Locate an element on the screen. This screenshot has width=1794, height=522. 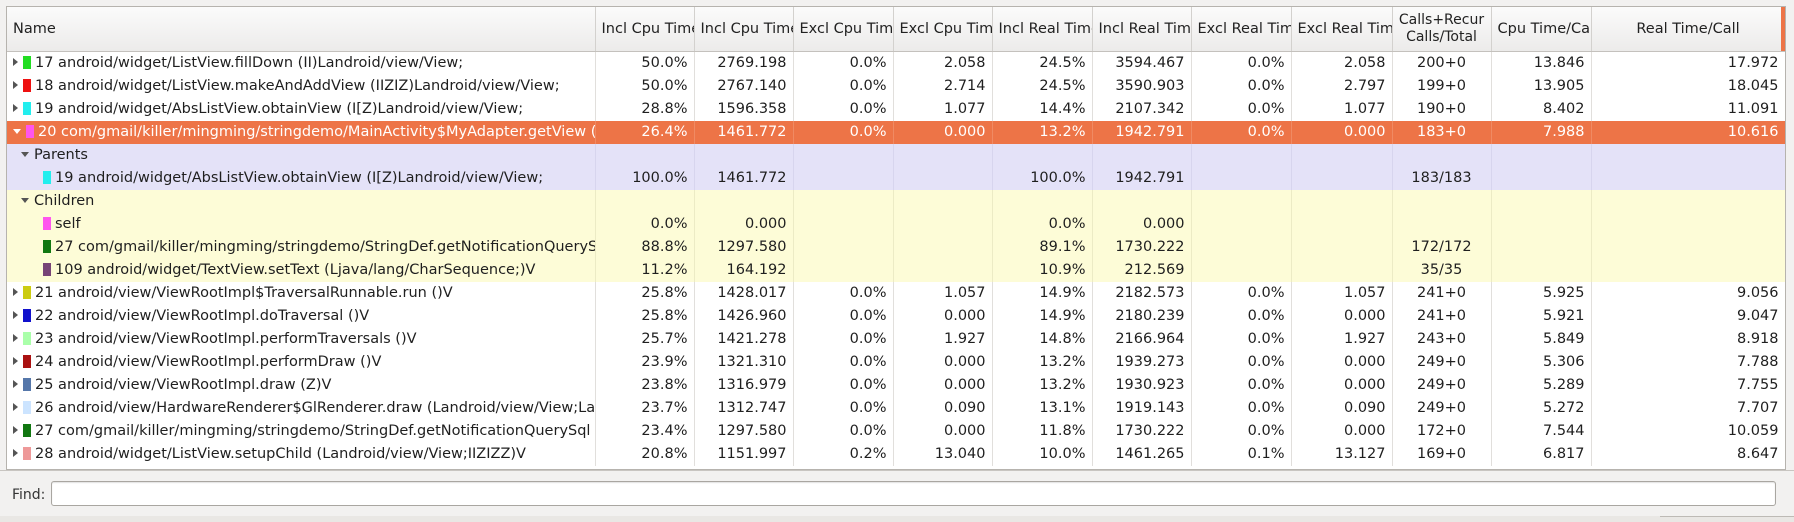
metric-cell: 23.9% is located at coordinates (645, 362).